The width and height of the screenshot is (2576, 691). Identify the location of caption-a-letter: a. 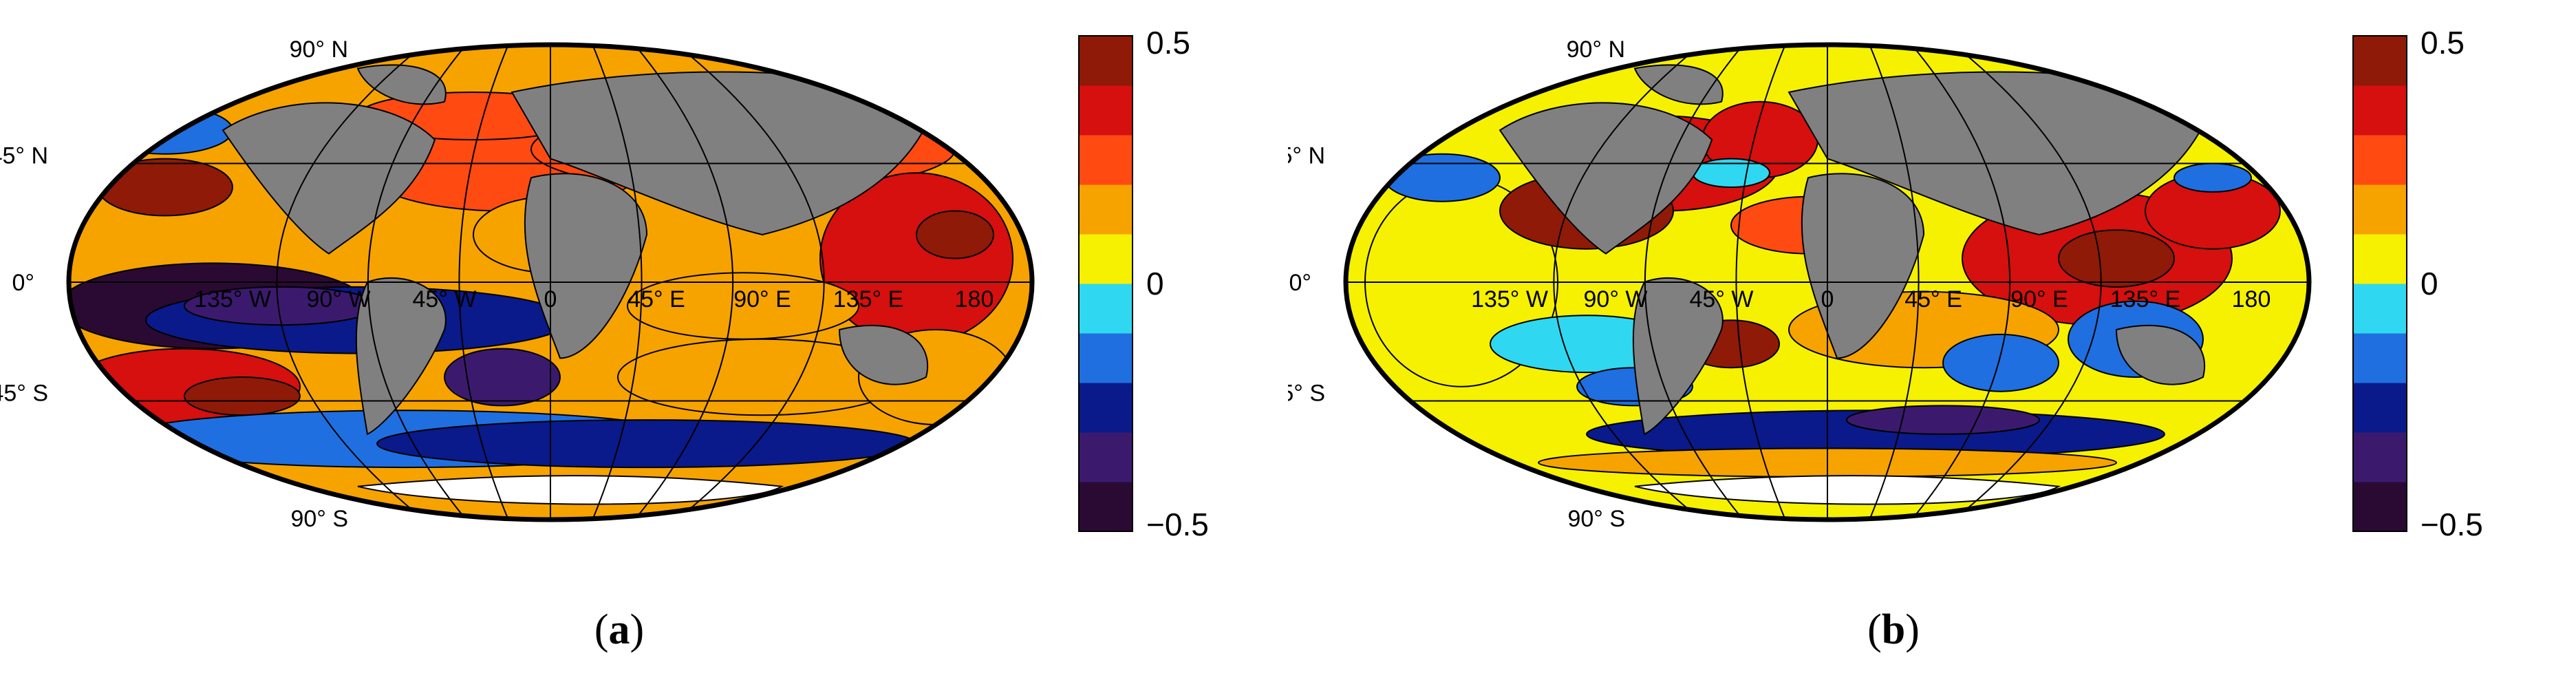
(619, 629).